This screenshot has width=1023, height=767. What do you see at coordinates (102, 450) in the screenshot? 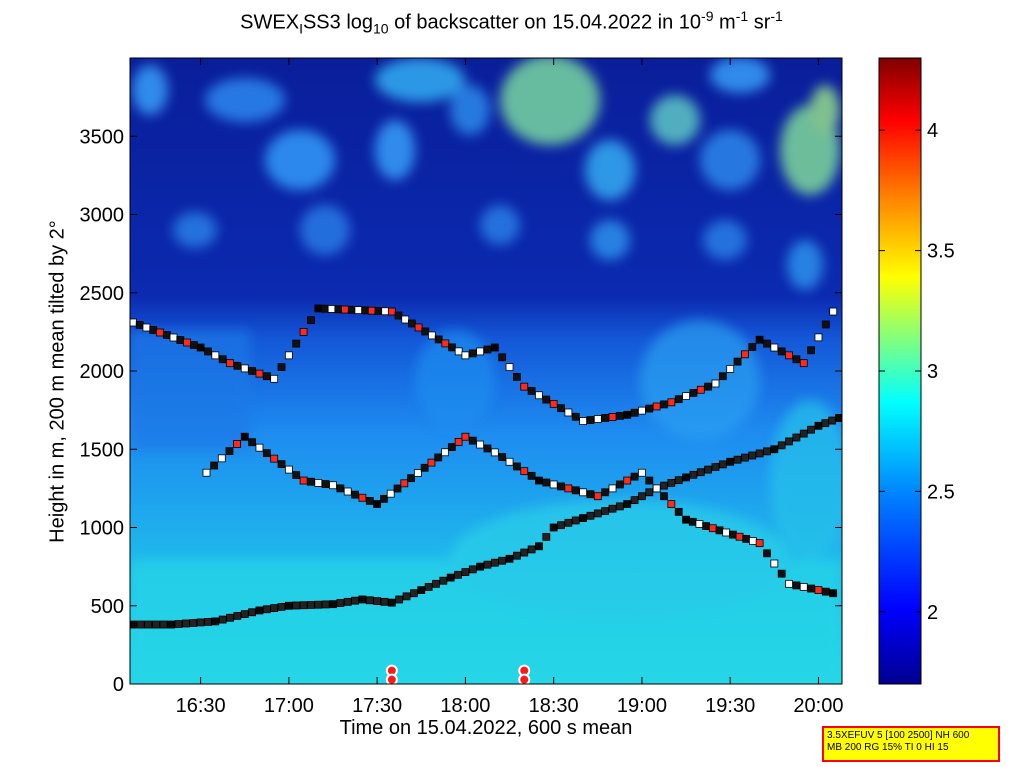
I see `y-tick-label: 1500` at bounding box center [102, 450].